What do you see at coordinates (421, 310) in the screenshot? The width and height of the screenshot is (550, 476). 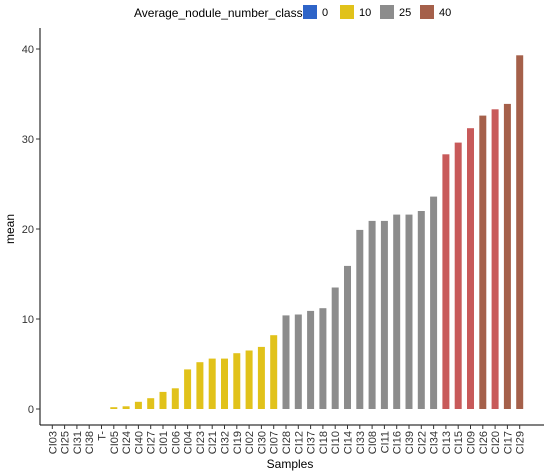 I see `bar-ci22` at bounding box center [421, 310].